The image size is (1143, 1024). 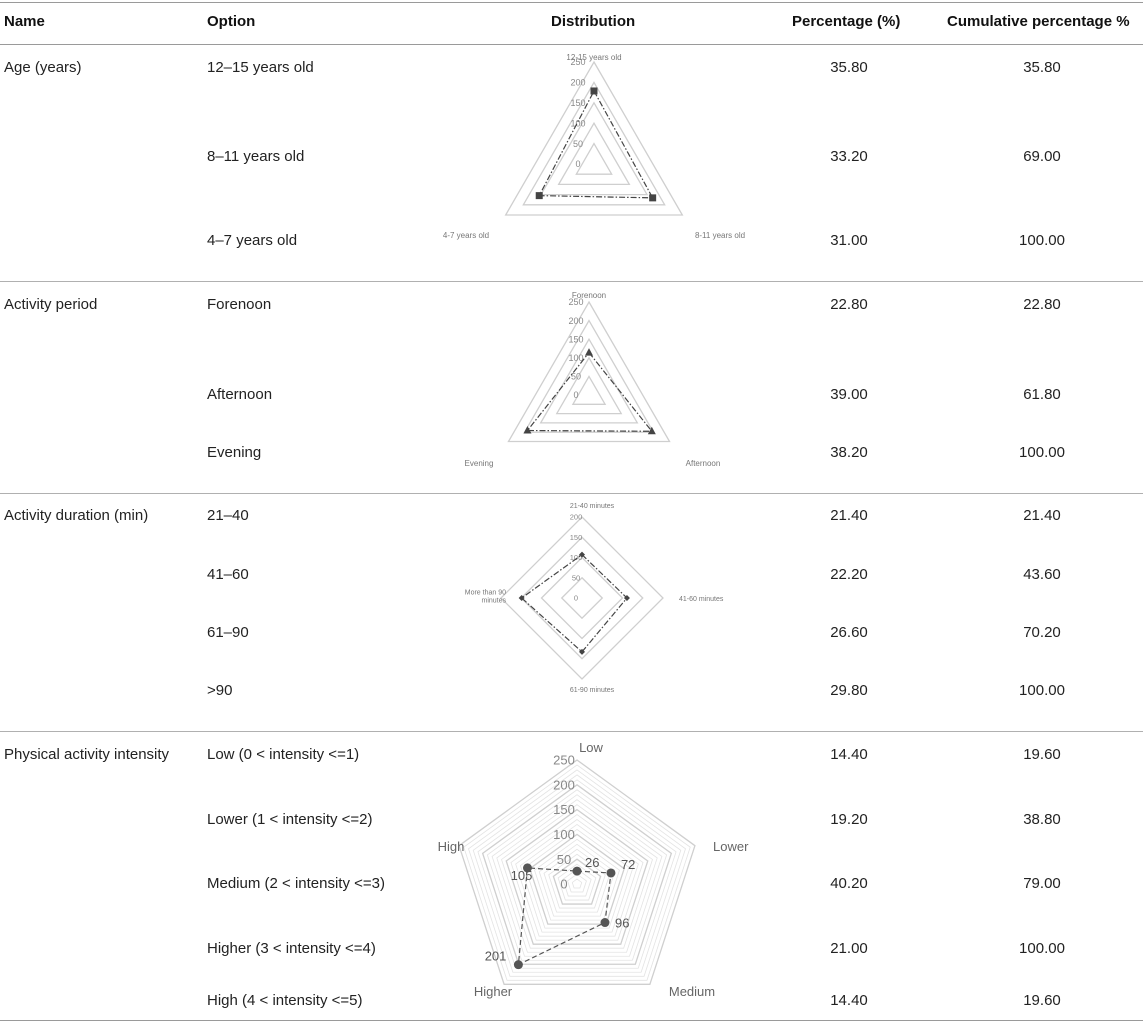 I want to click on percentage-cell: 14.40, so click(x=849, y=1000).